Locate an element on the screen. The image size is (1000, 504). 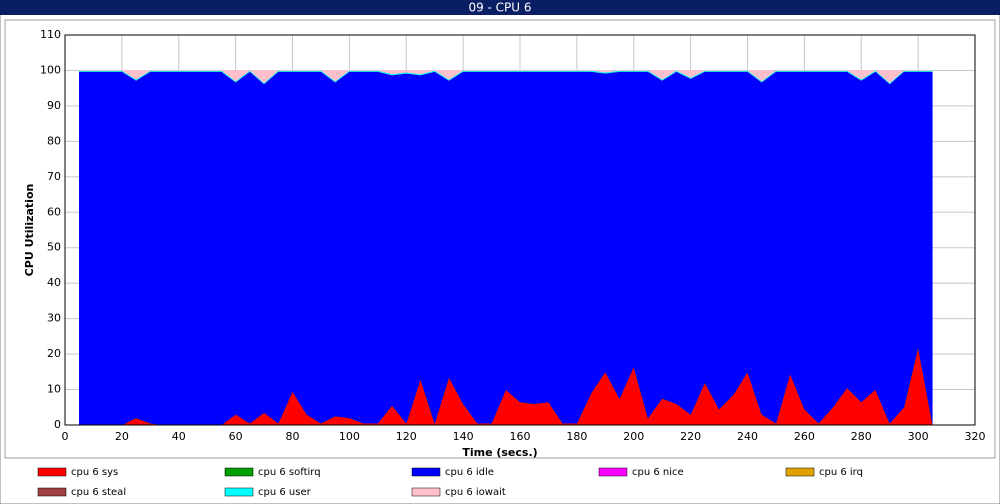
x-tick-label: 300 is located at coordinates (918, 436).